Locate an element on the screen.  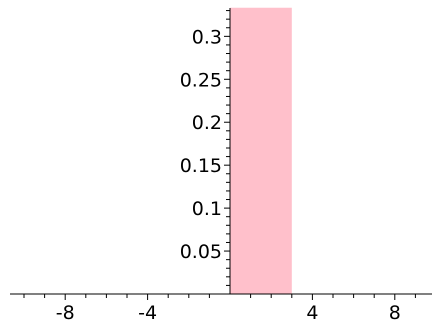
y-tick-label: 0.05 is located at coordinates (201, 252).